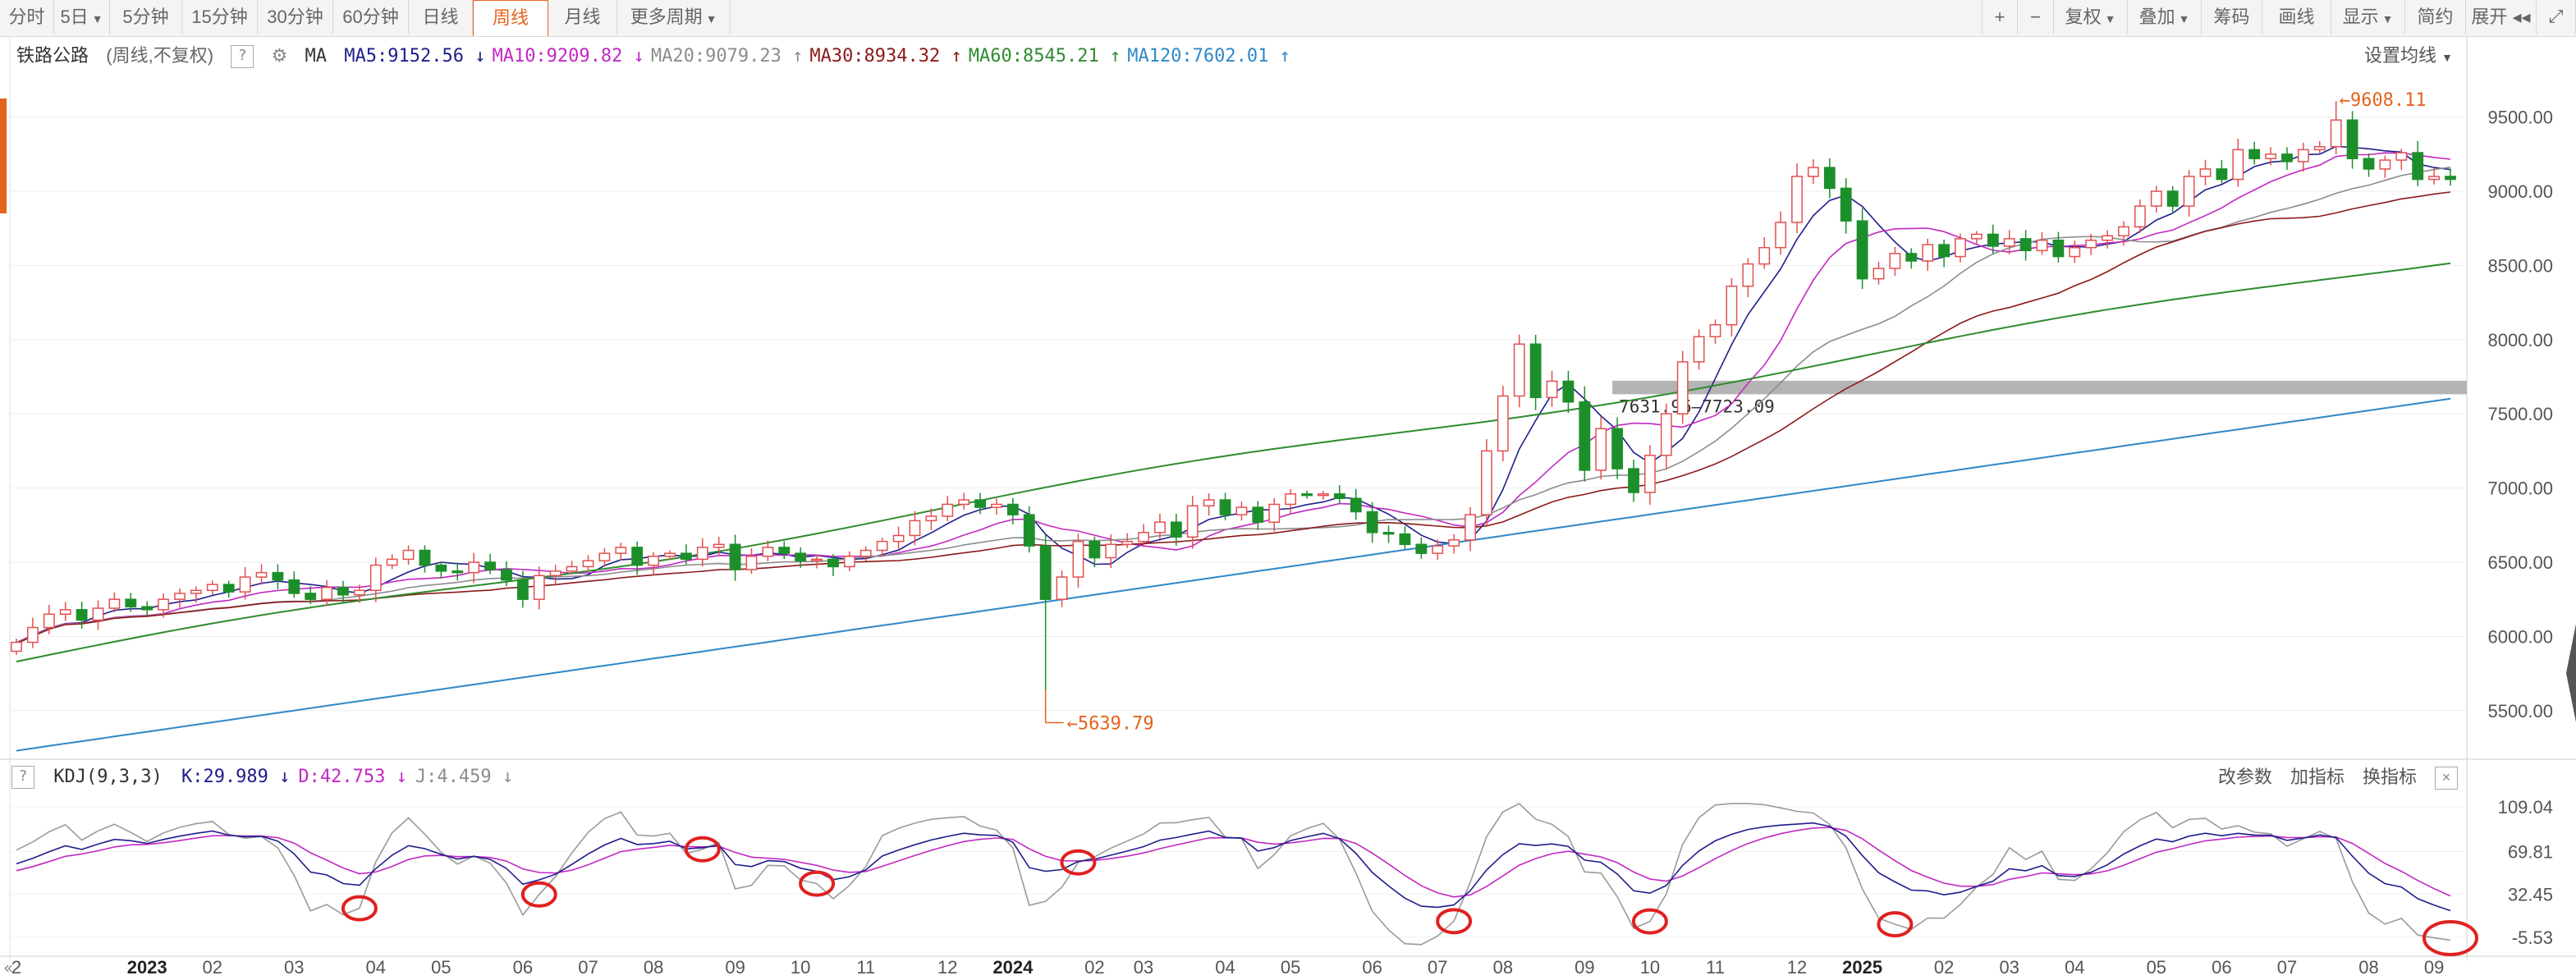 This screenshot has width=2576, height=980. Describe the element at coordinates (2520, 711) in the screenshot. I see `price-tick-8: 5500.00` at that location.